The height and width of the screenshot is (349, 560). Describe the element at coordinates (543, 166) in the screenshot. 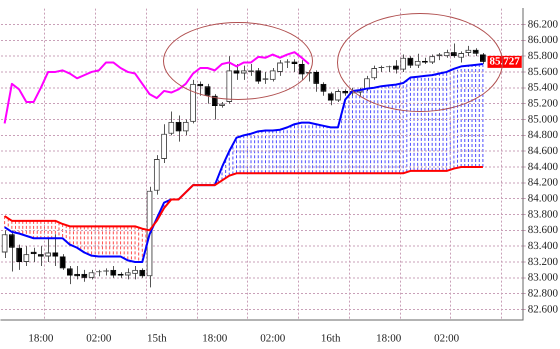

I see `y-tick-label: 84.400` at that location.